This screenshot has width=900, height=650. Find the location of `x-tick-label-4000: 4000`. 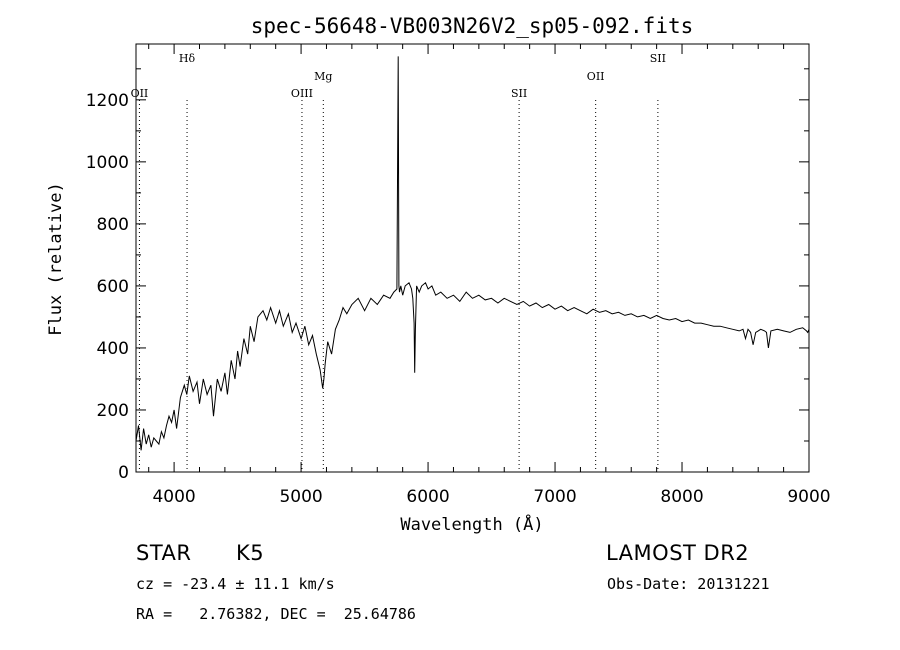

x-tick-label-4000: 4000 is located at coordinates (173, 497).